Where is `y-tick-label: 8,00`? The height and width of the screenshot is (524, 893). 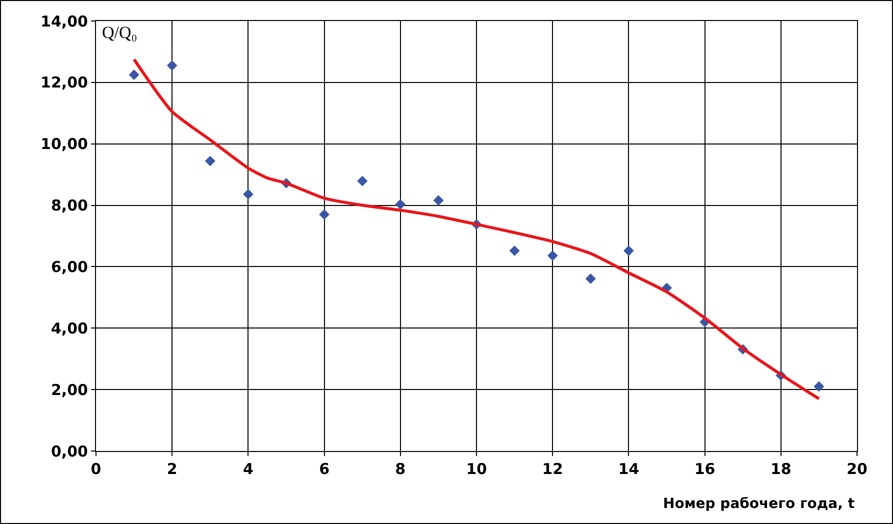 y-tick-label: 8,00 is located at coordinates (69, 205).